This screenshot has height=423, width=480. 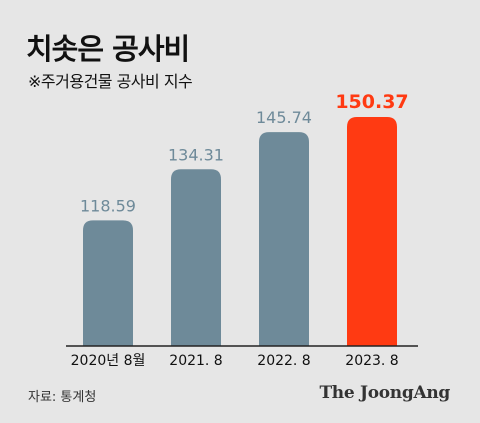 What do you see at coordinates (283, 361) in the screenshot?
I see `category-label-2: 2022. 8` at bounding box center [283, 361].